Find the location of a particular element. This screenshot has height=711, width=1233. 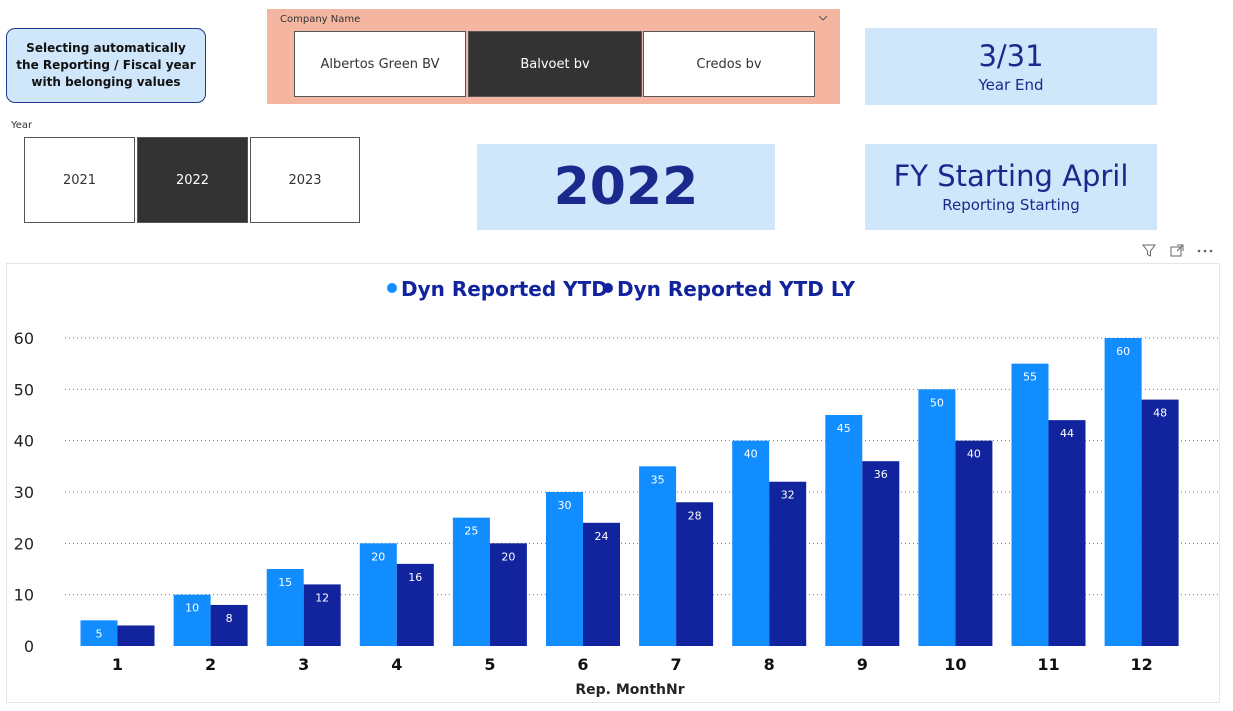

data-label: 28 is located at coordinates (695, 515).